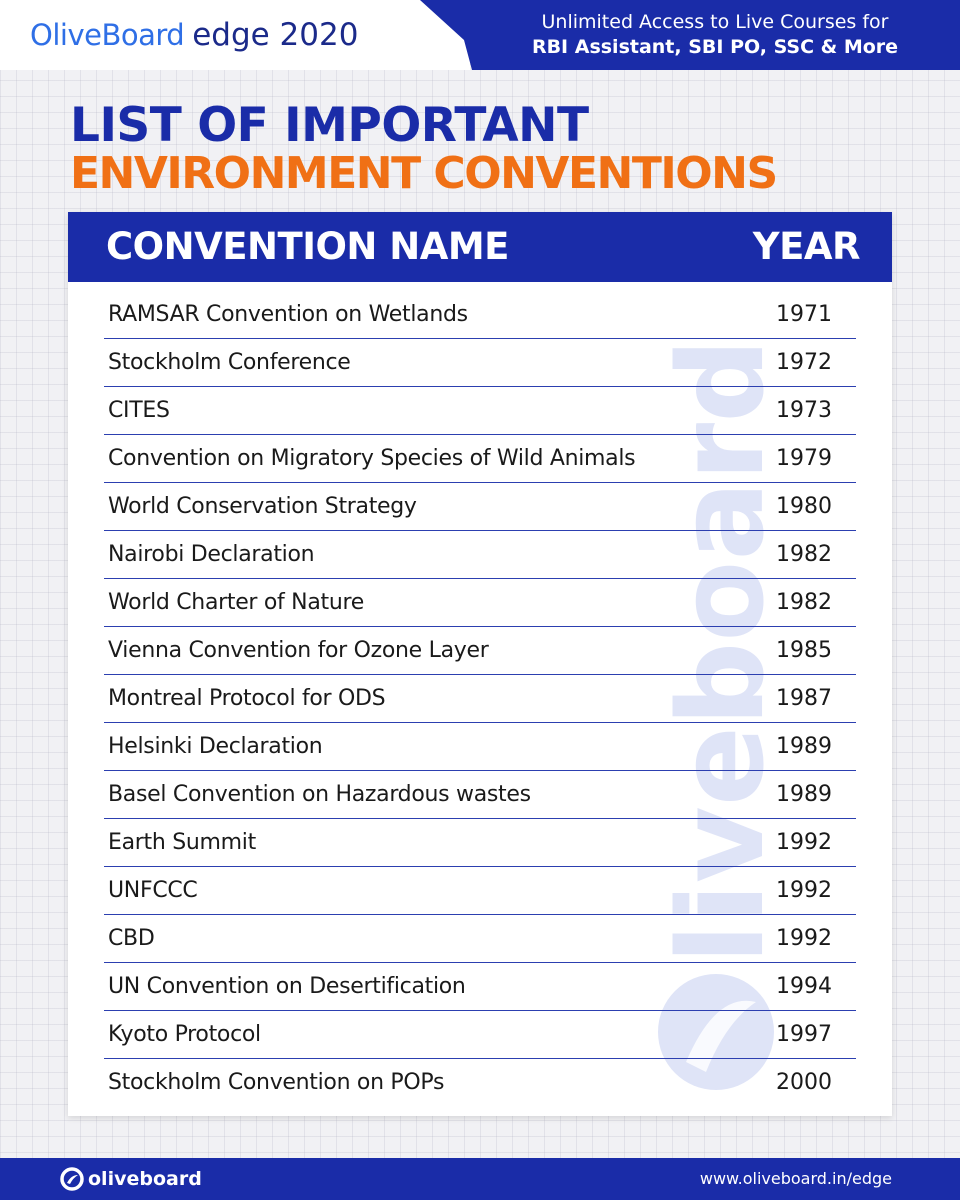  What do you see at coordinates (480, 555) in the screenshot?
I see `table-row: Nairobi Declaration 1982` at bounding box center [480, 555].